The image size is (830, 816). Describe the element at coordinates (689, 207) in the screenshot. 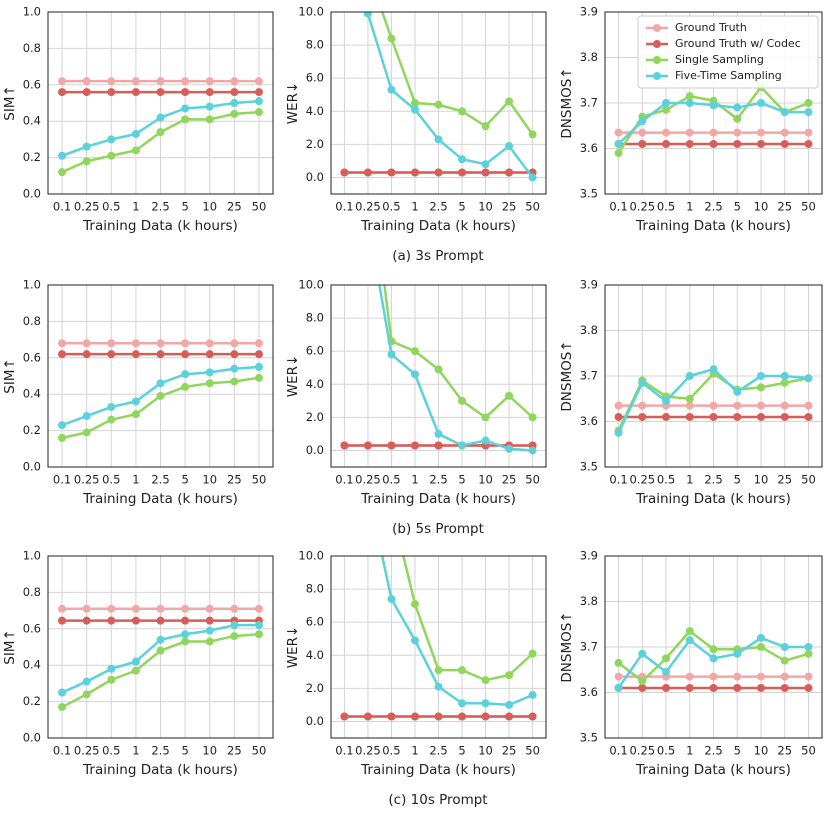

I see `x-tick-label: 1` at that location.